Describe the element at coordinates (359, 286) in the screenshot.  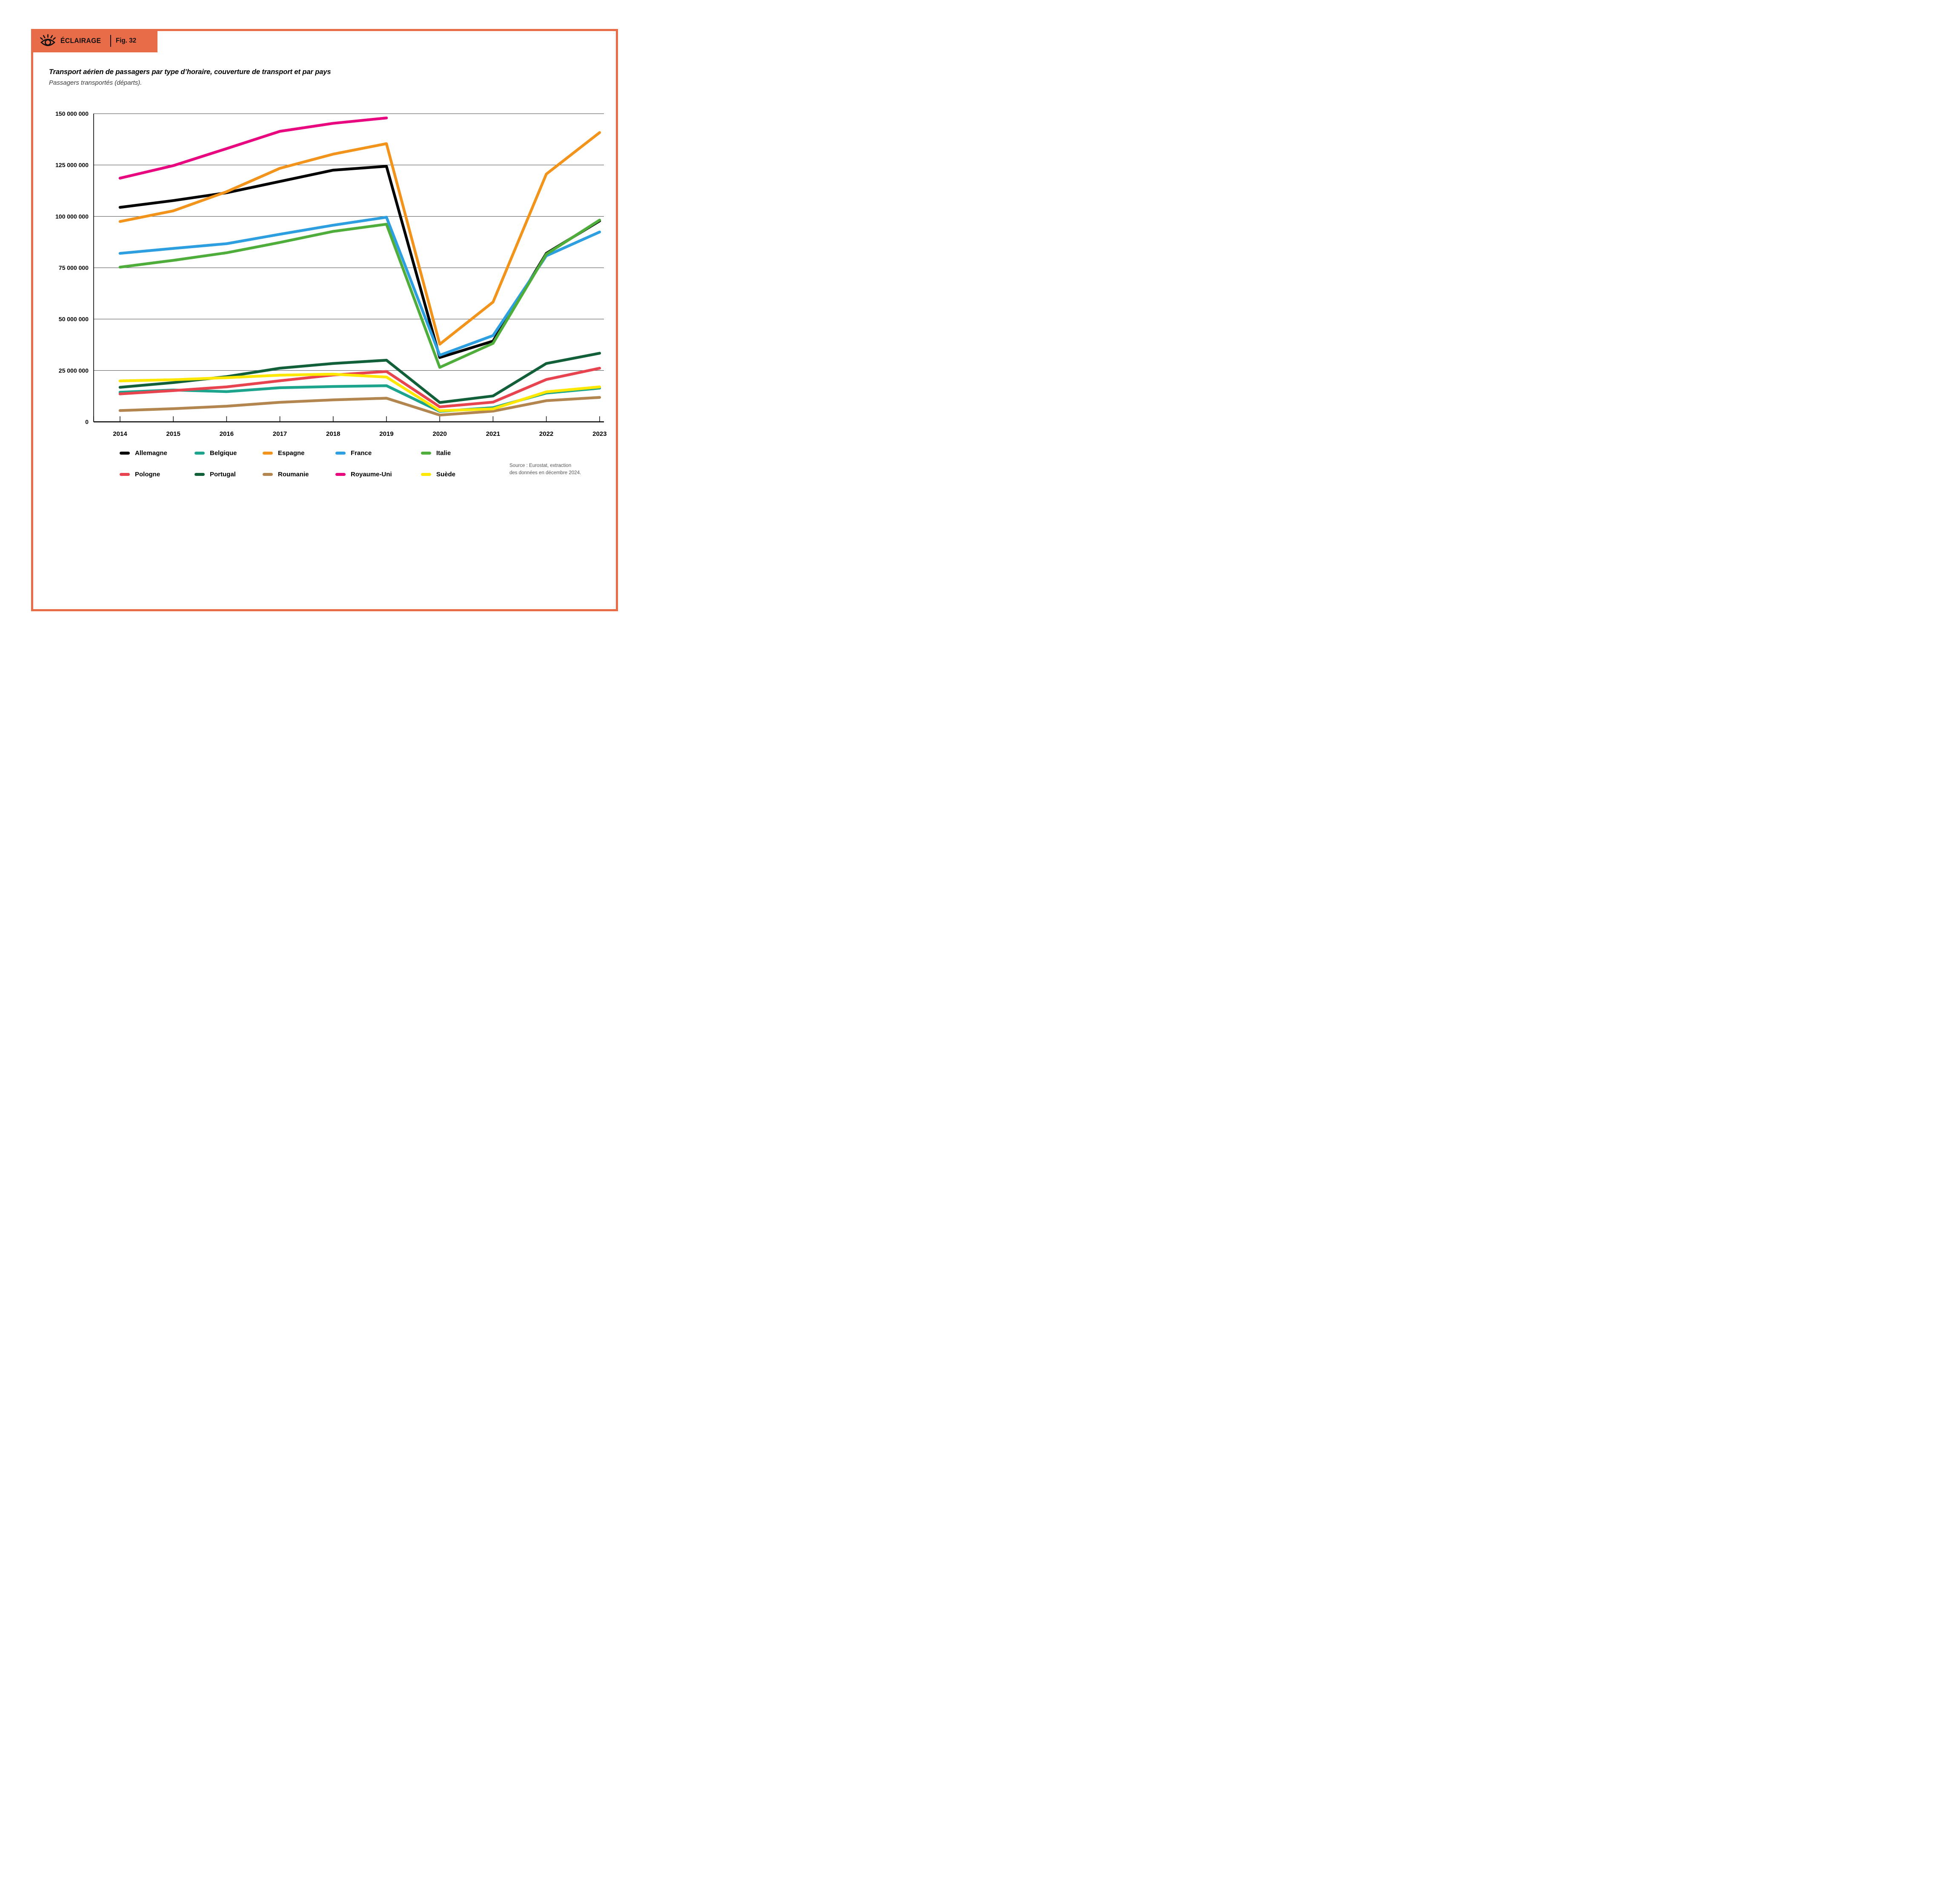
I see `series-line-France` at that location.